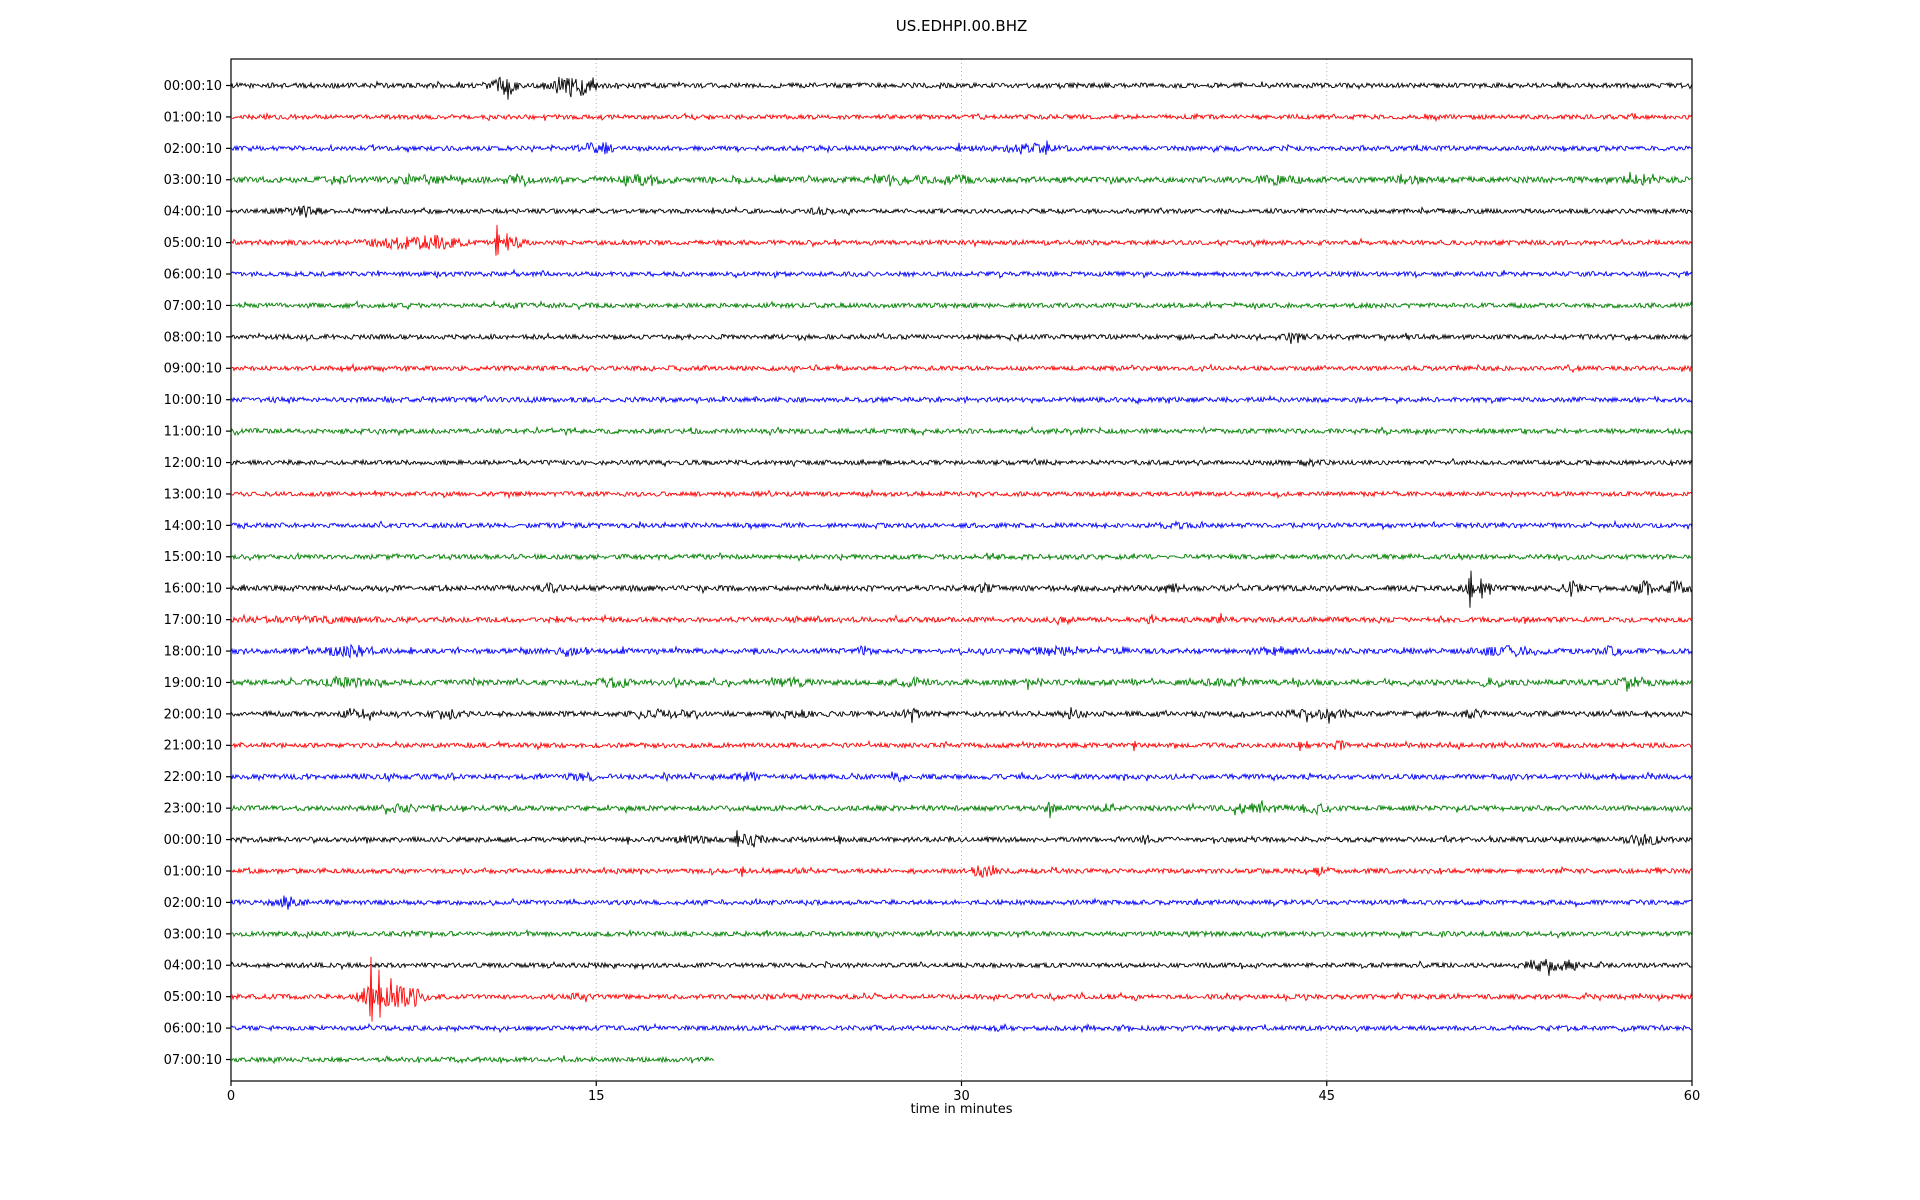 Image resolution: width=1920 pixels, height=1200 pixels. I want to click on trace-row-26-02:00:10, so click(961, 902).